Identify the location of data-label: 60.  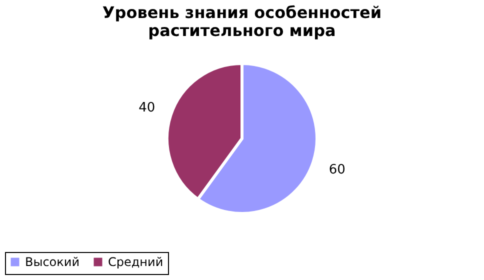
(337, 170).